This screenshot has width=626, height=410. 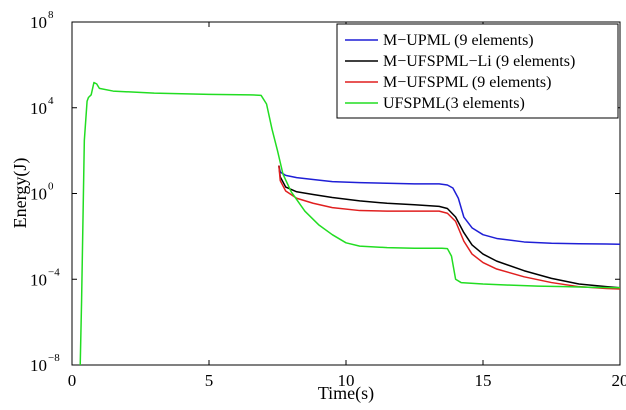 I want to click on y-tick-exponent: −4, so click(x=54, y=272).